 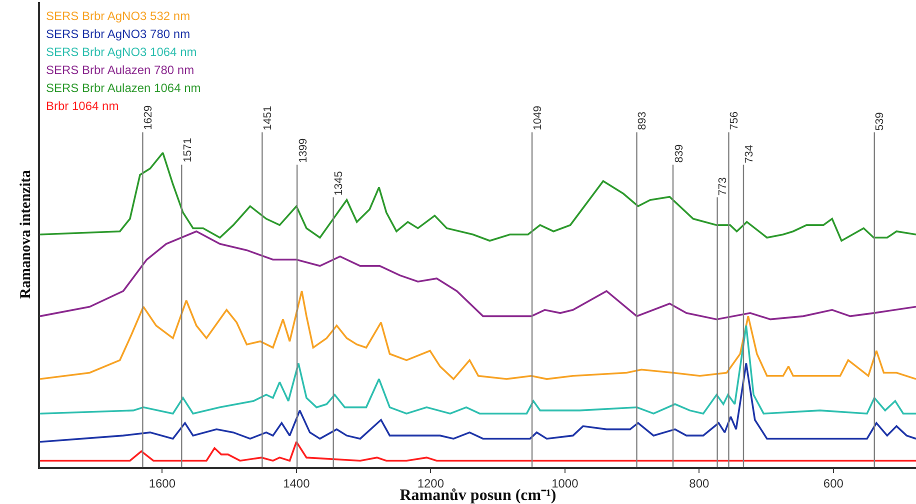 What do you see at coordinates (339, 183) in the screenshot?
I see `ref-line-label: 1345` at bounding box center [339, 183].